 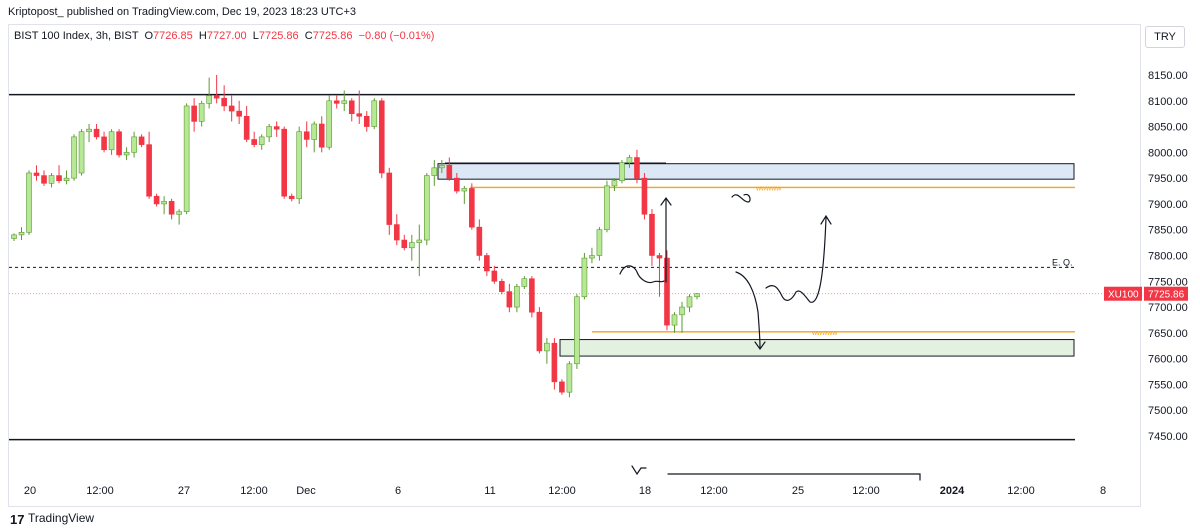 I want to click on footer-brand: TradingView, so click(x=61, y=518).